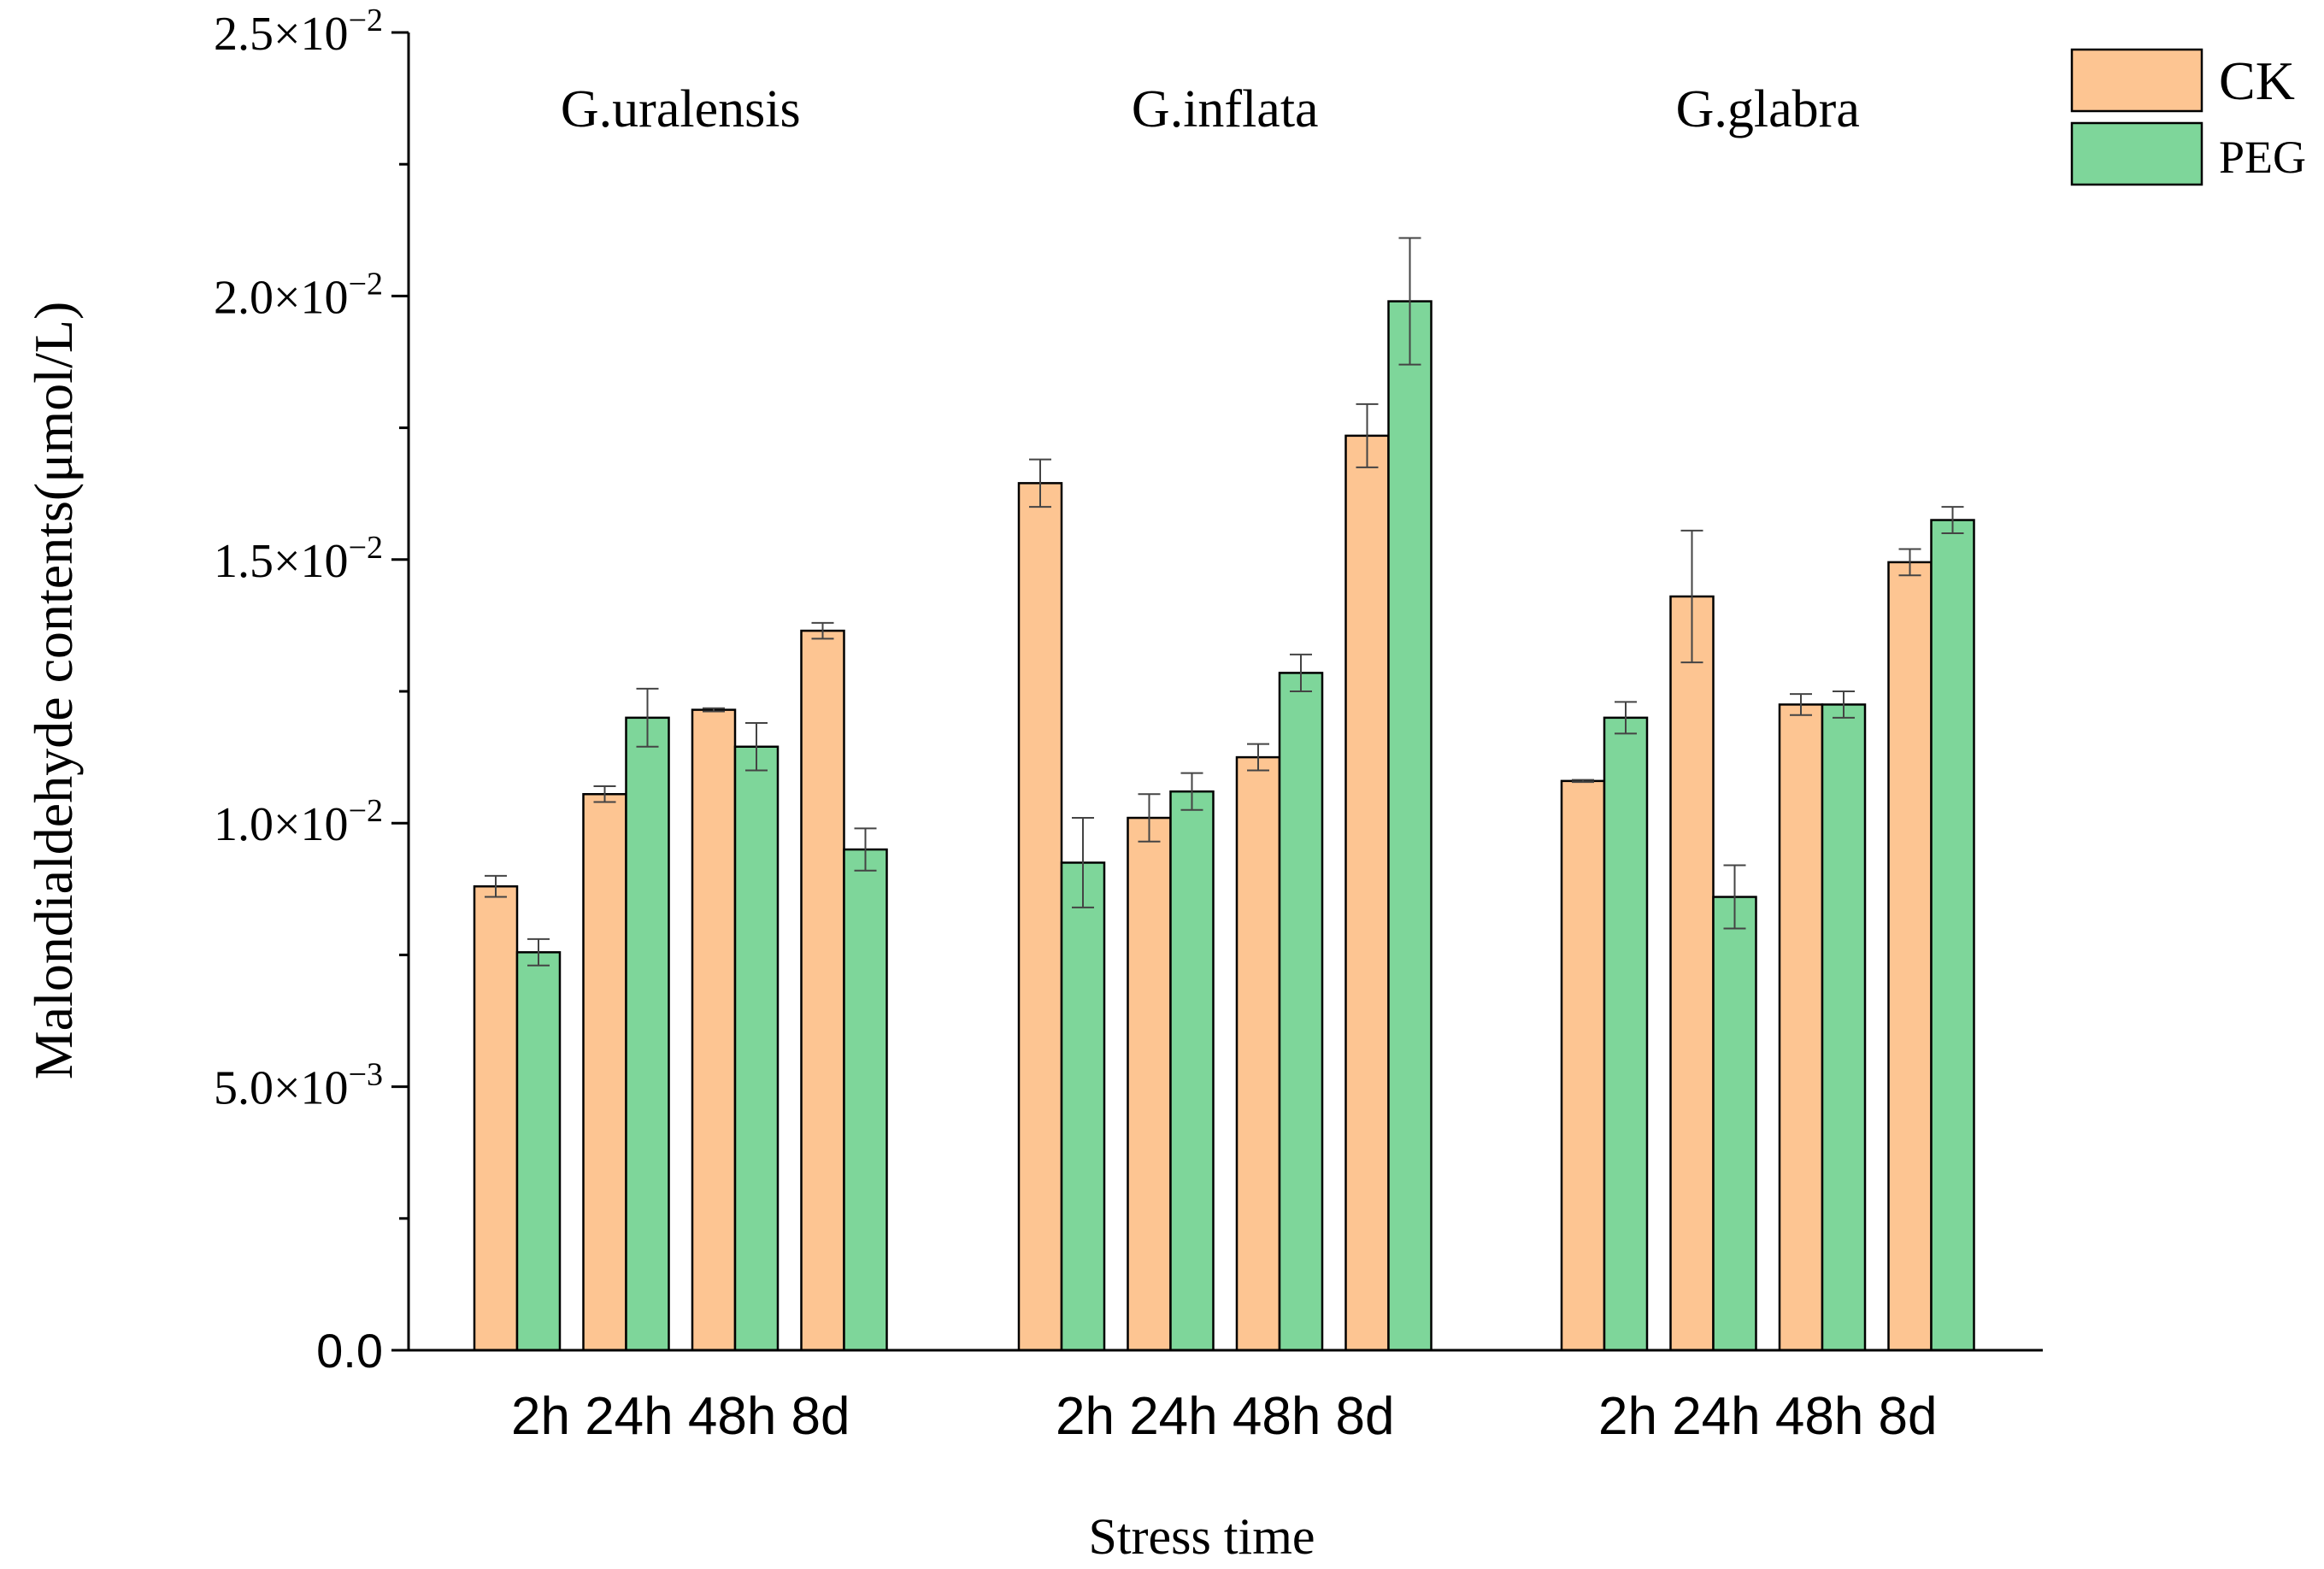 The height and width of the screenshot is (1569, 2324). Describe the element at coordinates (1768, 109) in the screenshot. I see `group-title: G.glabra` at that location.